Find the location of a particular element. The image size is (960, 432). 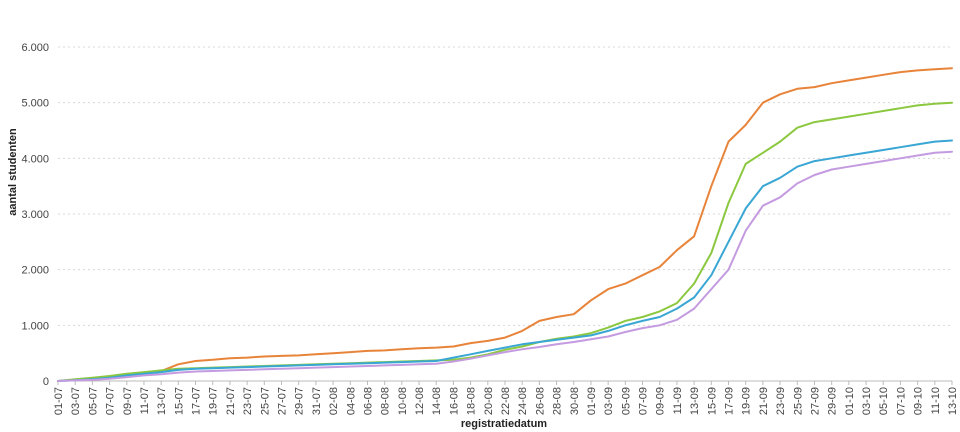

y-tick-label: 2.000 is located at coordinates (35, 271).